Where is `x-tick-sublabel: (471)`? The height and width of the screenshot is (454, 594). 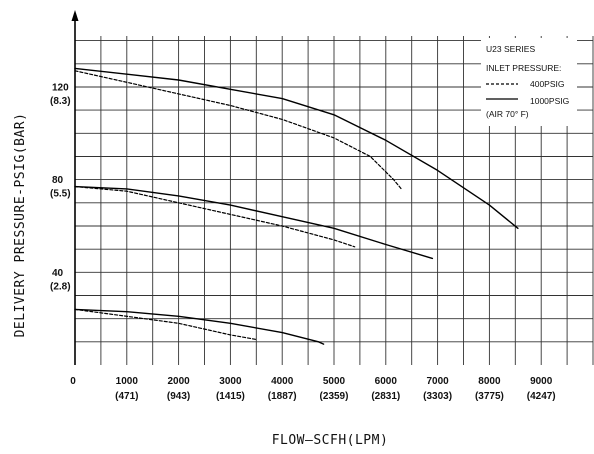
x-tick-sublabel: (471) is located at coordinates (126, 396).